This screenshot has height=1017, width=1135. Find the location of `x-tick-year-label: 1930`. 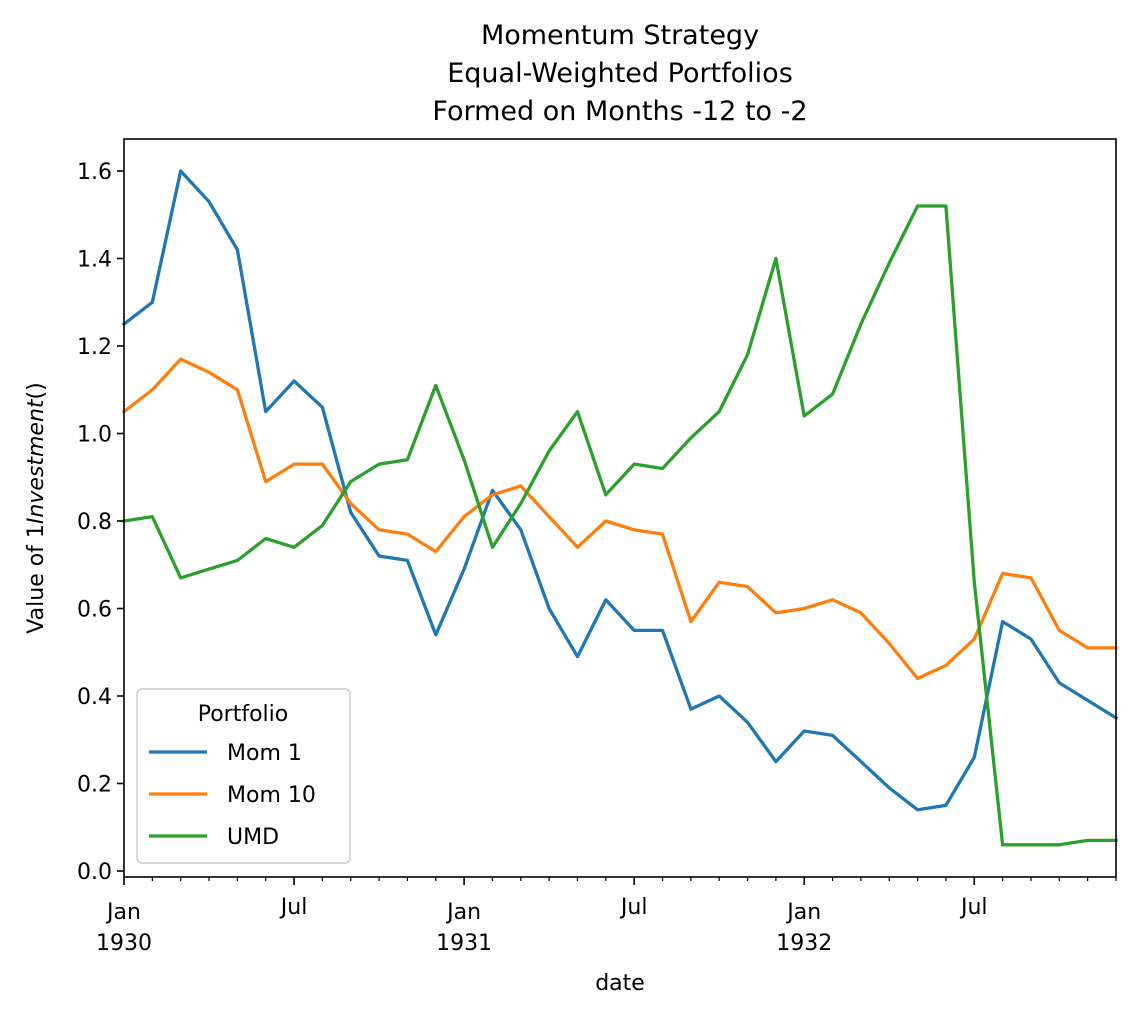

x-tick-year-label: 1930 is located at coordinates (124, 943).